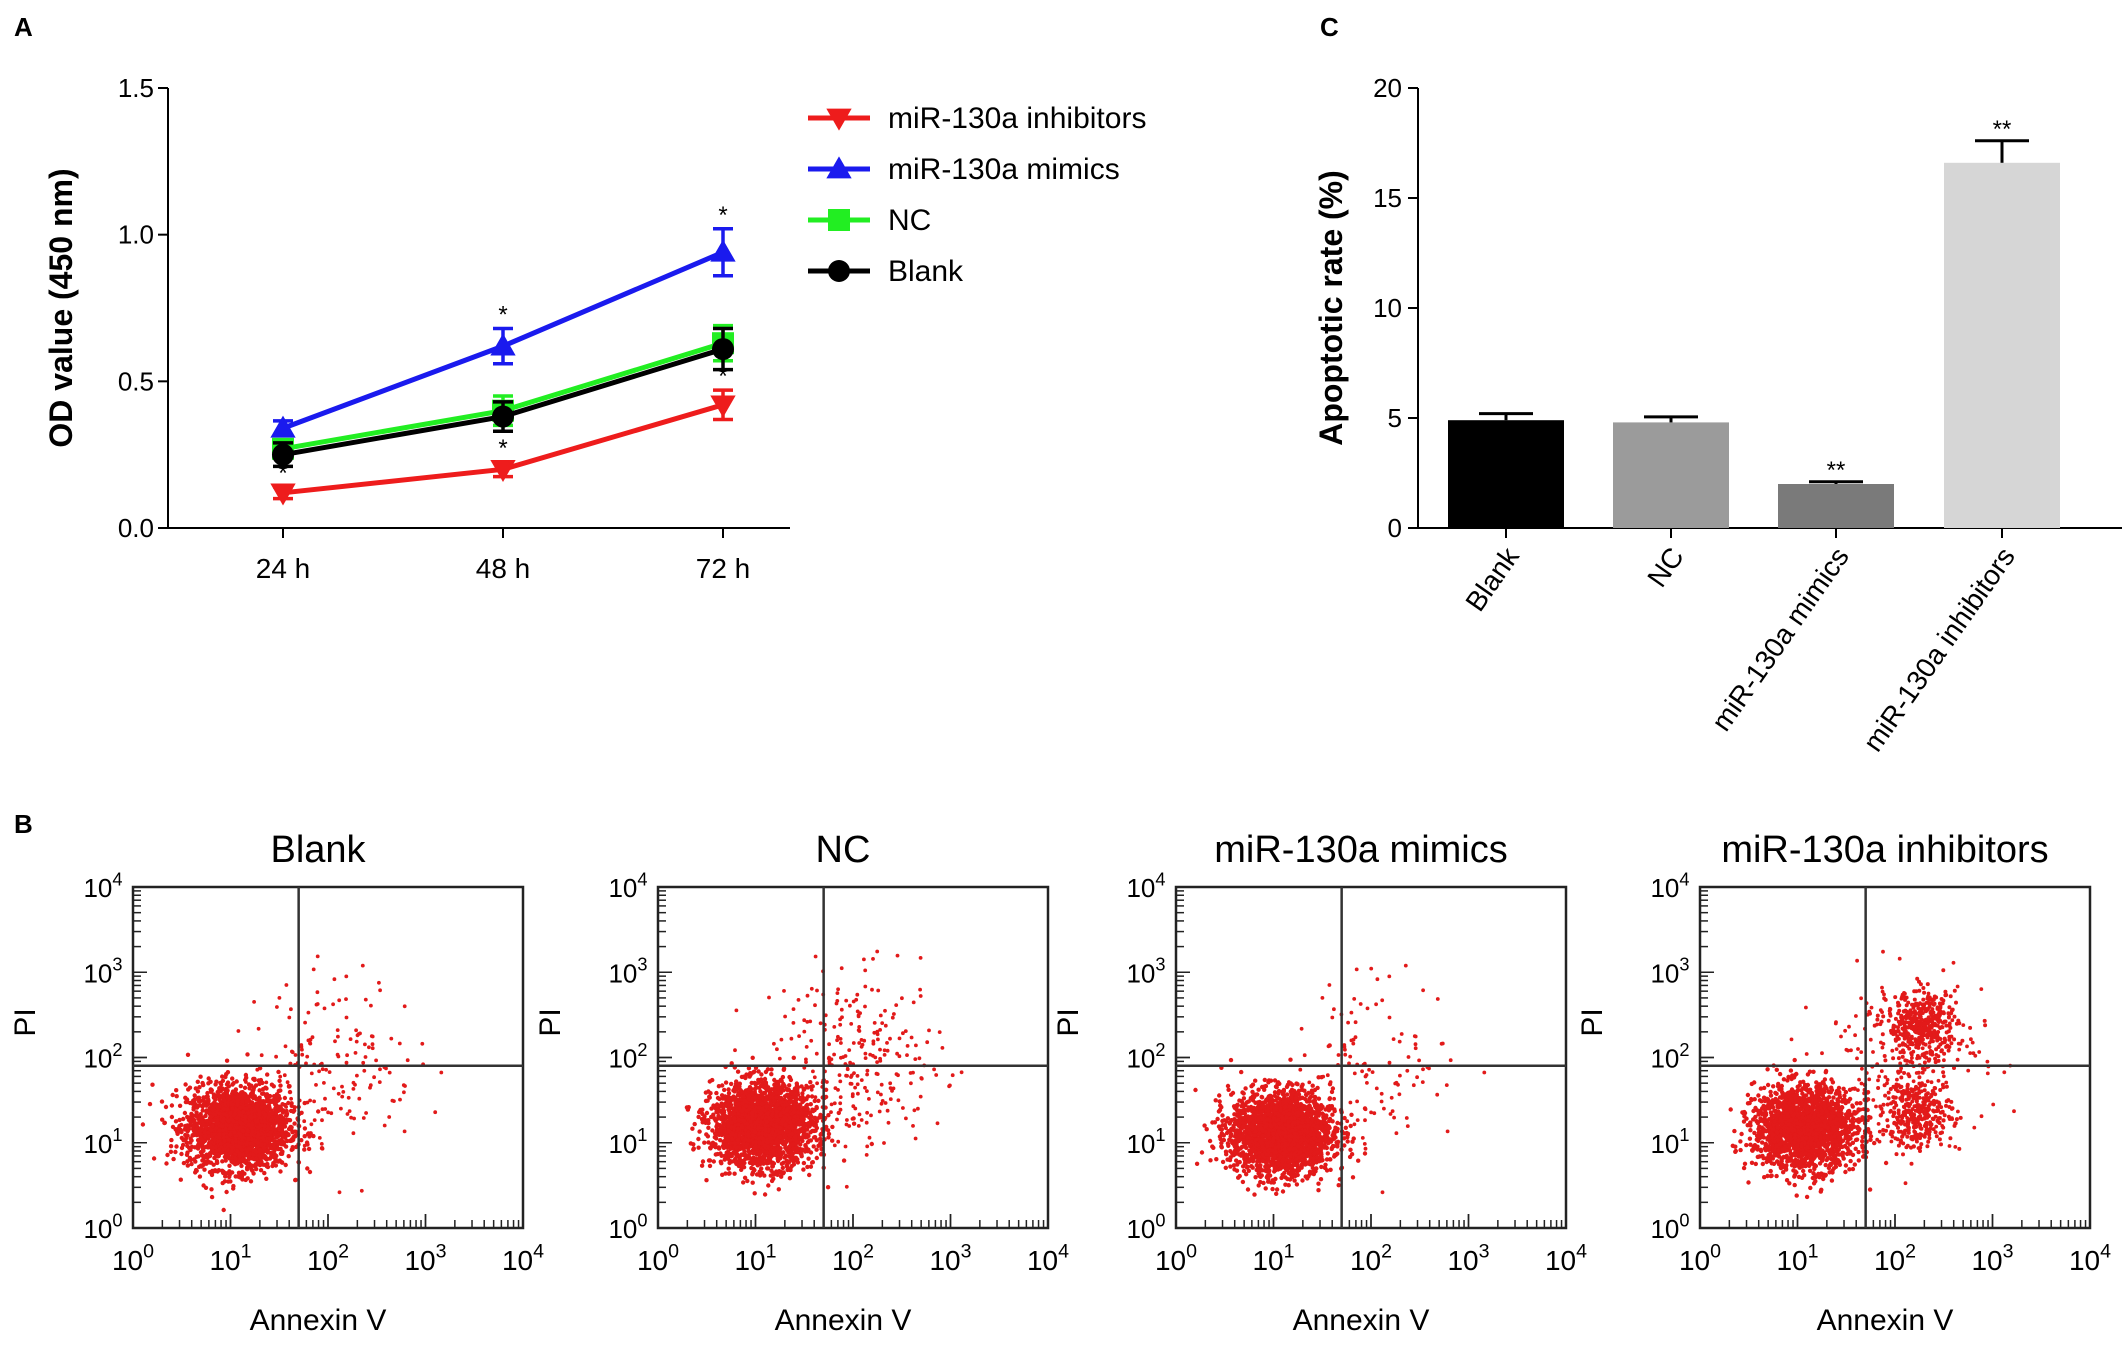  I want to click on x-tick-label: miR-130a mimics, so click(1779, 639).